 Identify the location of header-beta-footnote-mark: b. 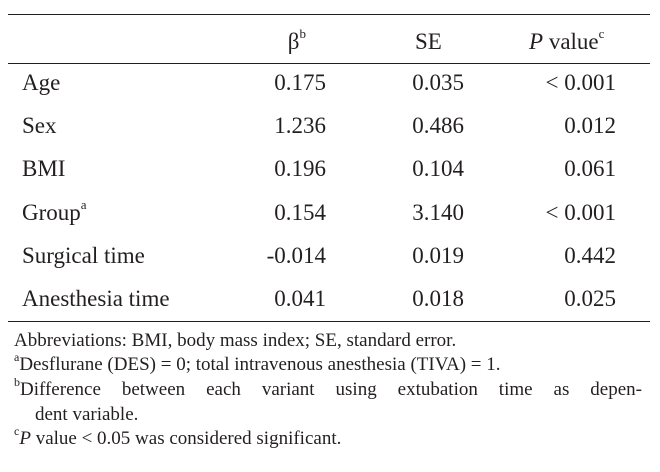
(303, 33).